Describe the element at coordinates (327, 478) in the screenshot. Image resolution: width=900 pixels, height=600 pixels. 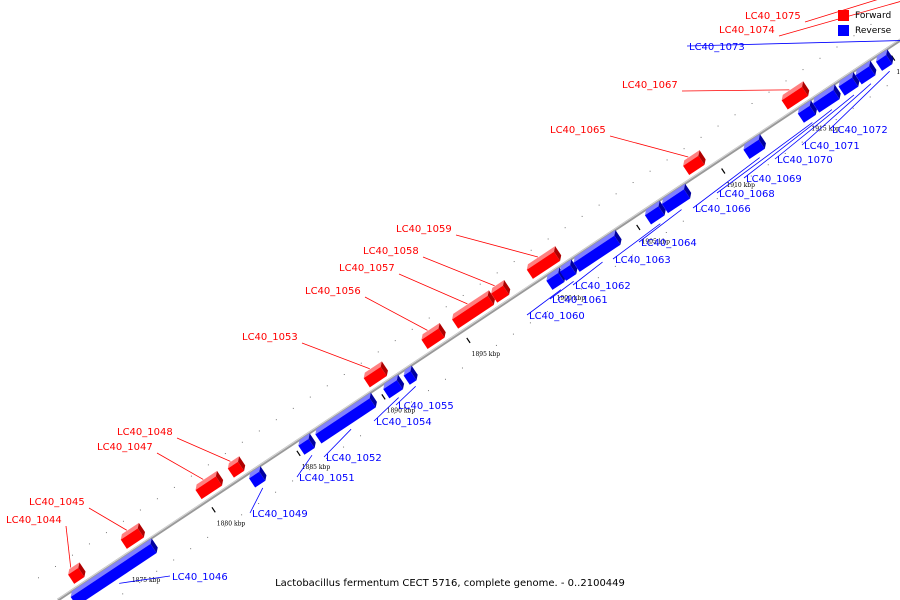
I see `gene-label: LC40_1051` at that location.